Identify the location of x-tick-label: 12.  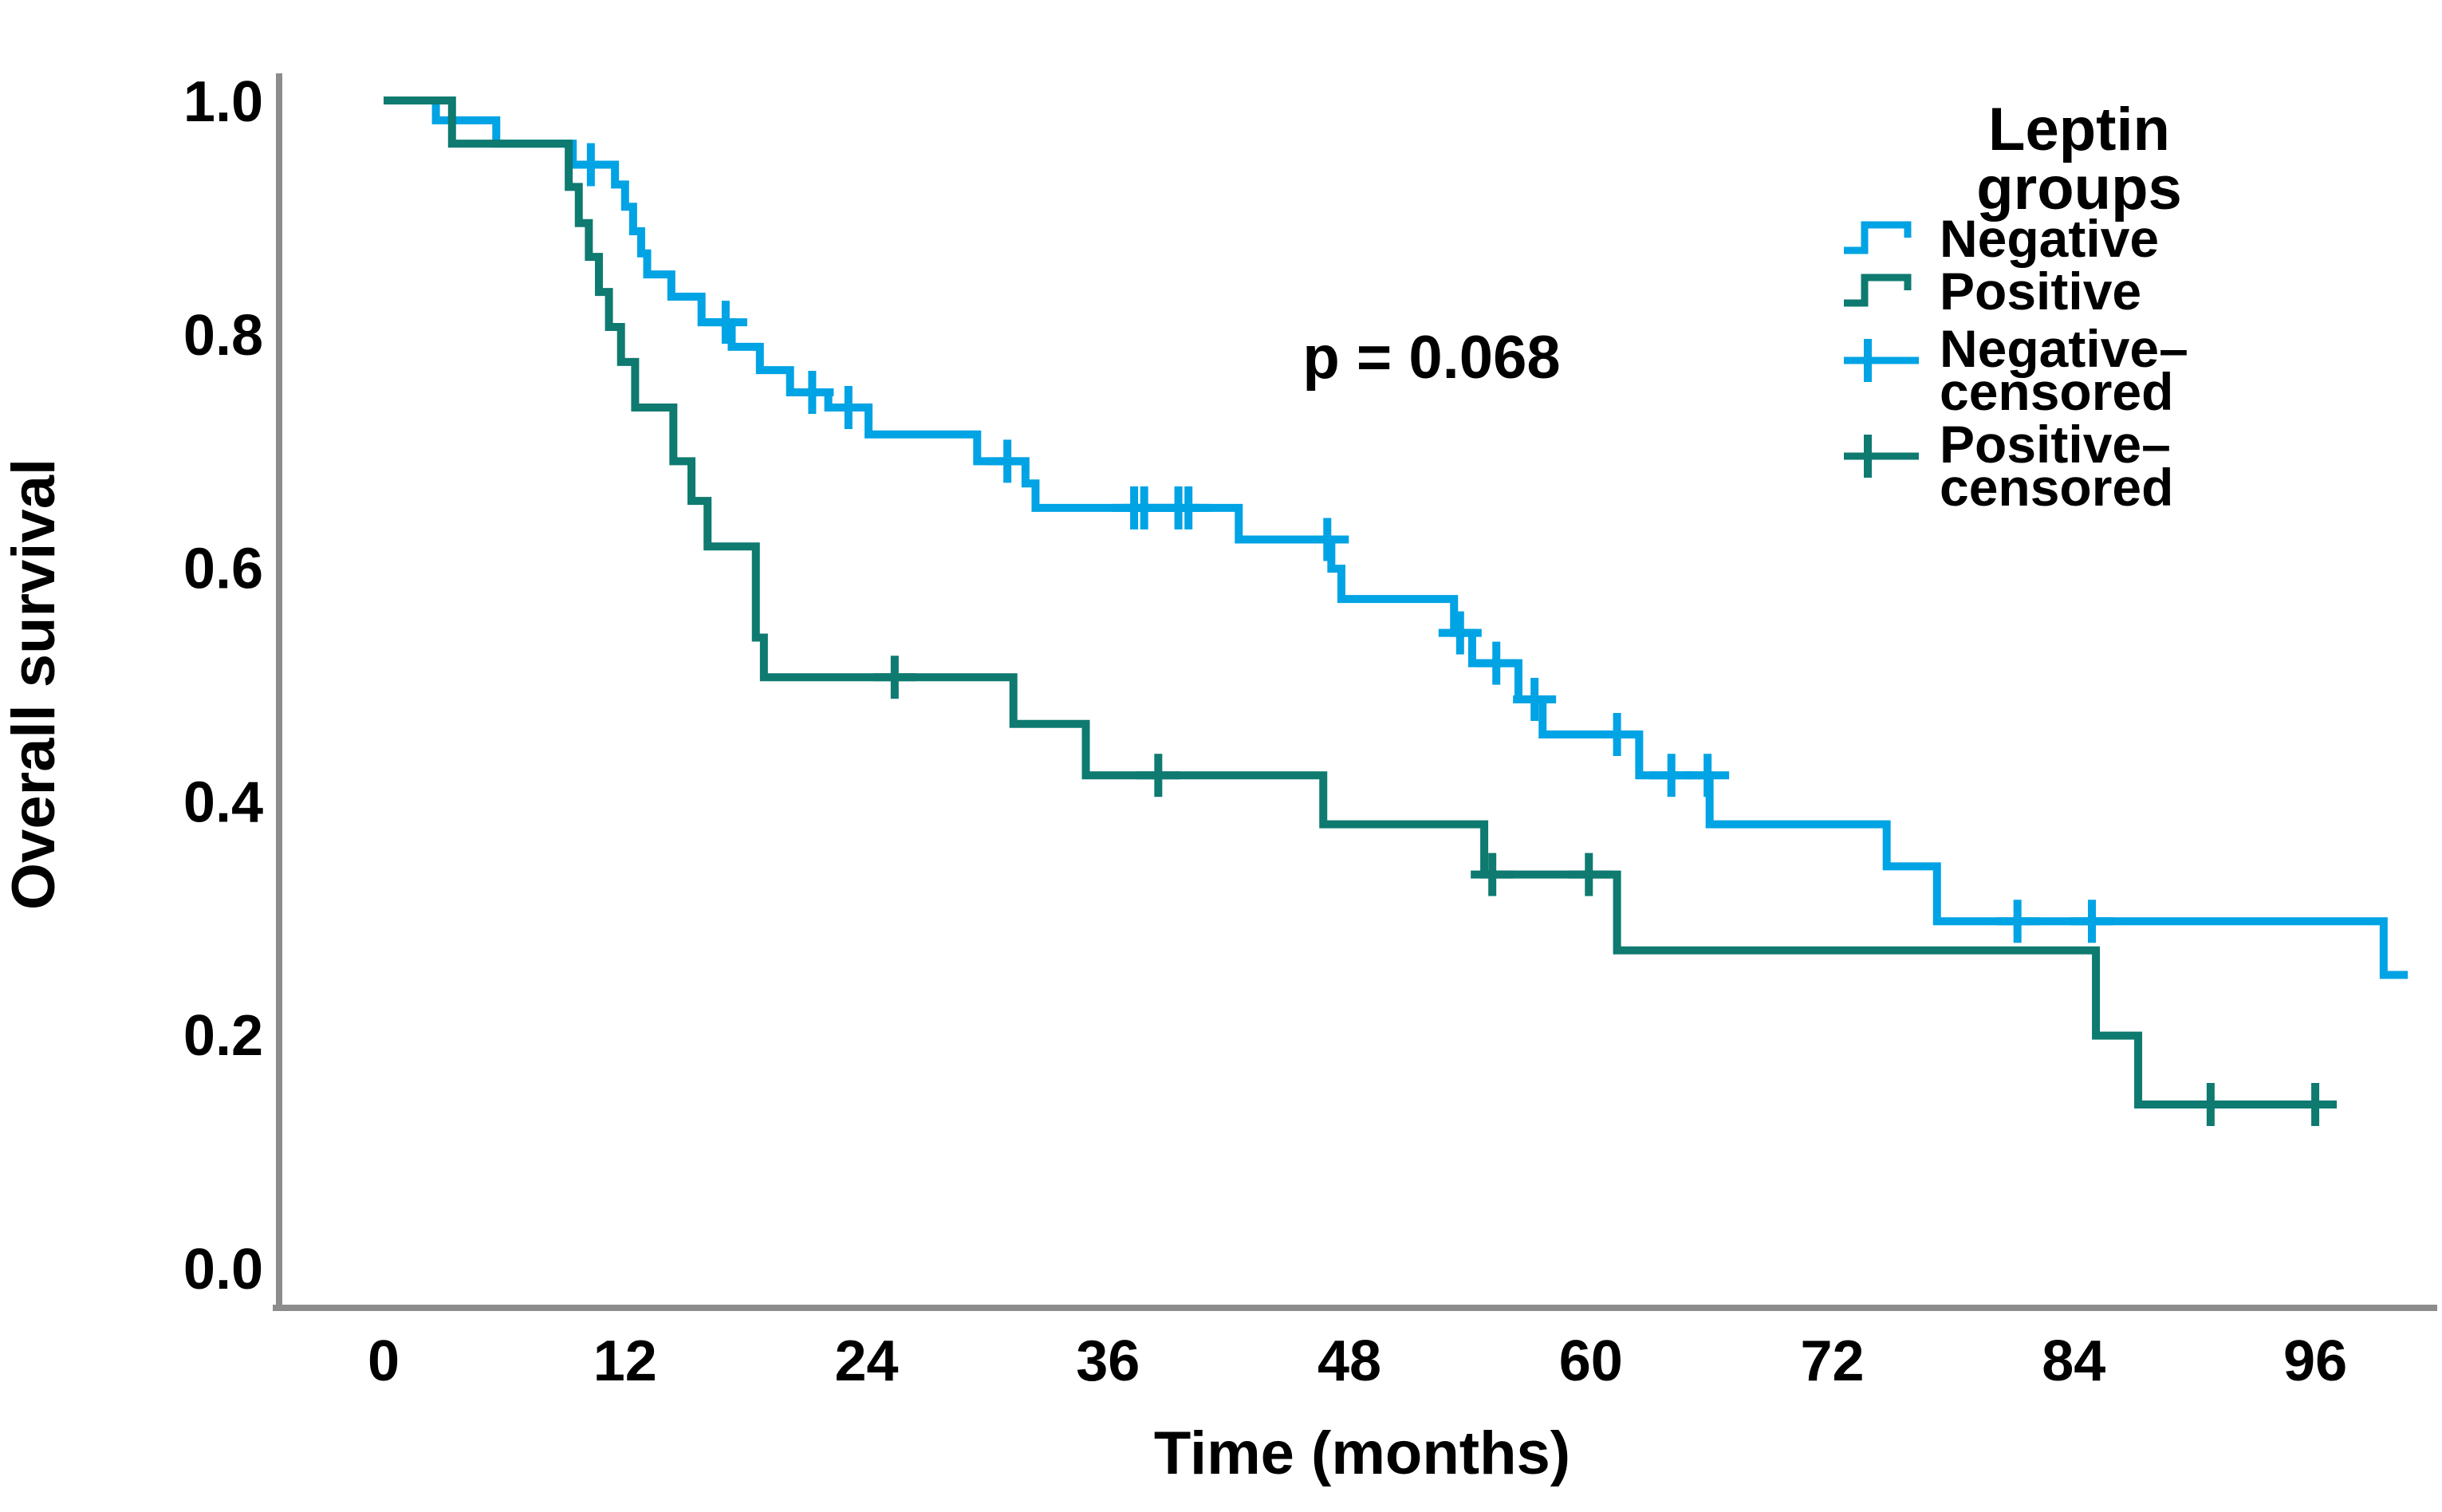
(625, 1361).